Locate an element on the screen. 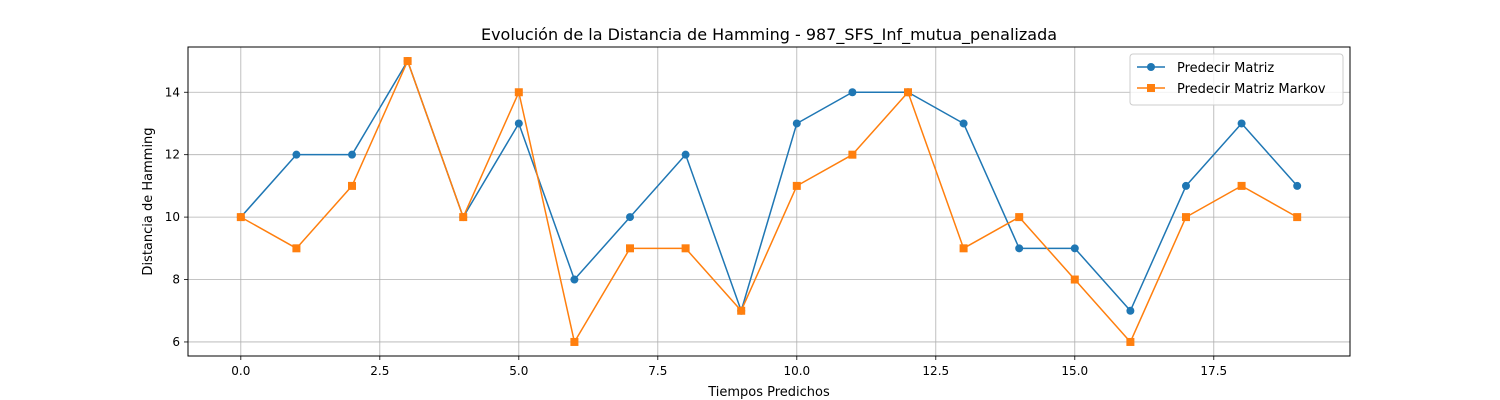 The height and width of the screenshot is (400, 1500). x-tick-label: 10.0 is located at coordinates (796, 371).